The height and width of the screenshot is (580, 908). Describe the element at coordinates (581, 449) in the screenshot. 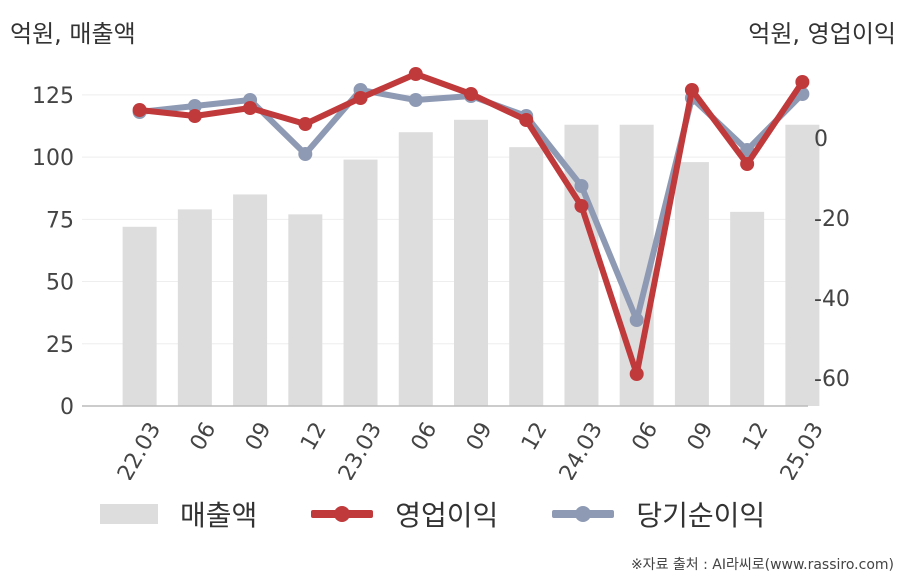

I see `x-tick-label: 24.03` at that location.